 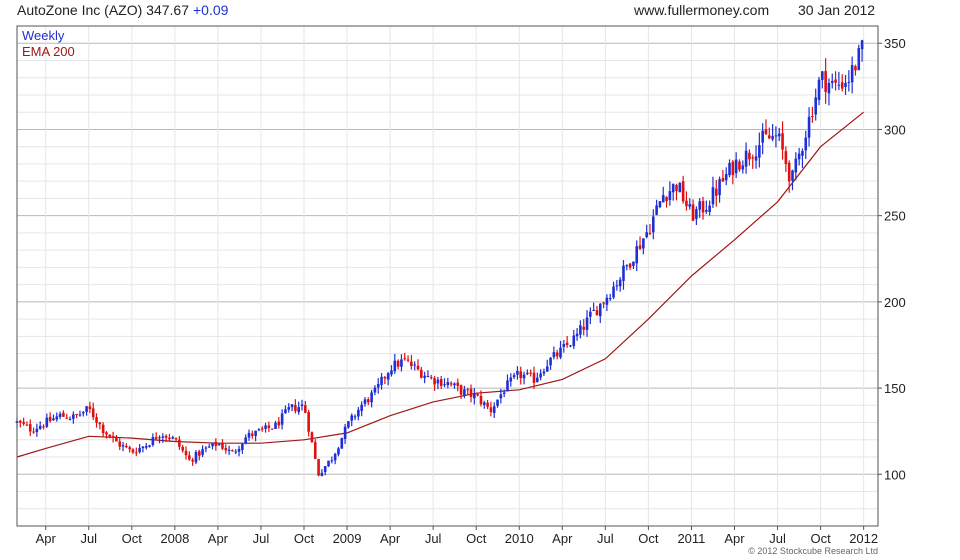 I want to click on stock-name: AutoZone Inc (AZO), so click(x=80, y=10).